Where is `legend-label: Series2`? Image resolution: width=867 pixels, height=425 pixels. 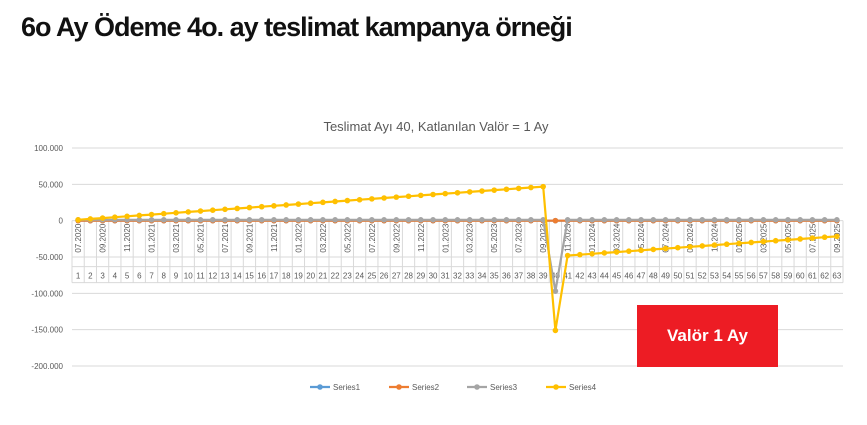 legend-label: Series2 is located at coordinates (426, 387).